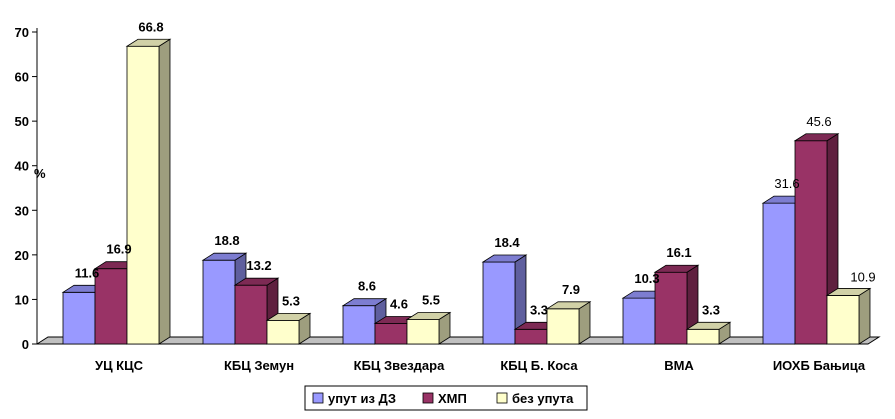 This screenshot has width=895, height=419. I want to click on legend-label: ХМП, so click(452, 398).